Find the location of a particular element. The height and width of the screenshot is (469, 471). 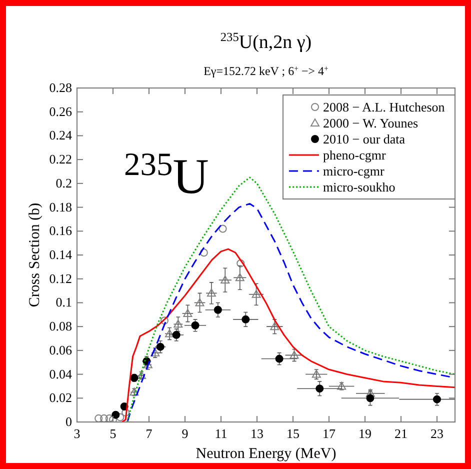

x-tick-label: 11 is located at coordinates (221, 433).